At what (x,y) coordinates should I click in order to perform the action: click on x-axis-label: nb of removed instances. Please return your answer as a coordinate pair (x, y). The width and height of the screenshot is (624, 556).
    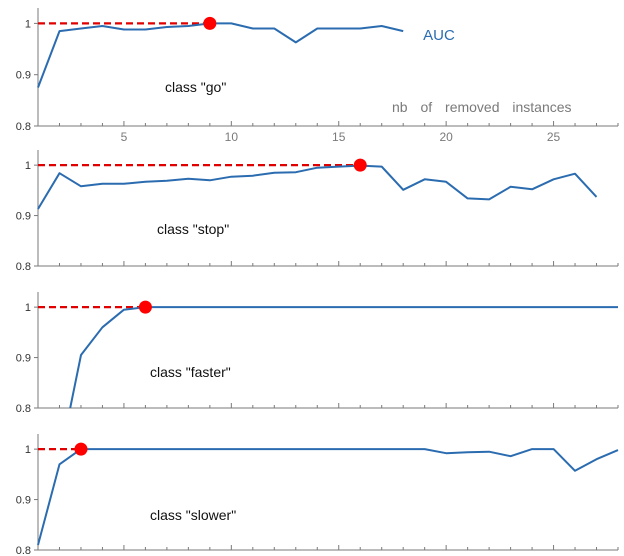
    Looking at the image, I should click on (482, 107).